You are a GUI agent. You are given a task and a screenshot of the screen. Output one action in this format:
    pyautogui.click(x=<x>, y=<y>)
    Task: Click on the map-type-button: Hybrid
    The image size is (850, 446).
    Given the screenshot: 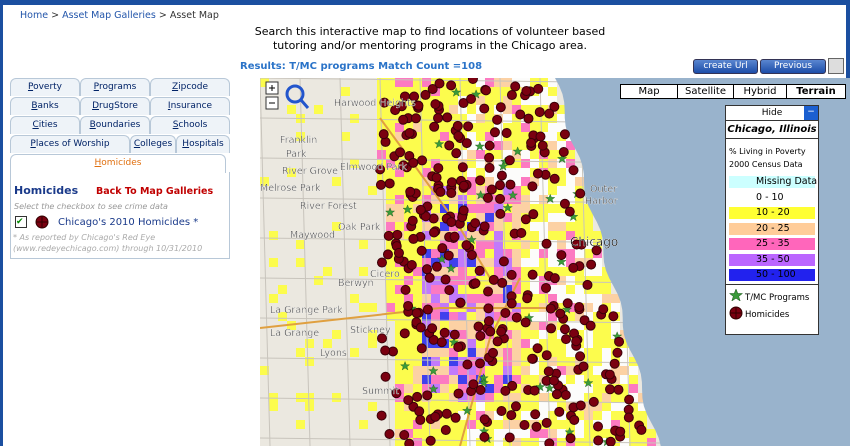 What is the action you would take?
    pyautogui.click(x=760, y=91)
    